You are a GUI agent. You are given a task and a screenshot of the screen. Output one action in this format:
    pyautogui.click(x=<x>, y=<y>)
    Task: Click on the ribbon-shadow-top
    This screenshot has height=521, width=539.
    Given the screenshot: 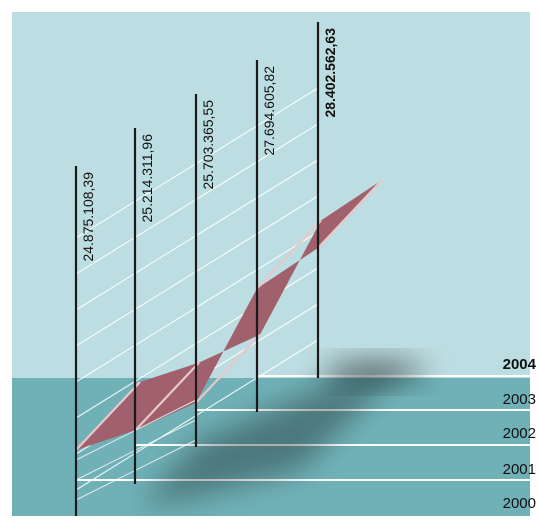 What is the action you would take?
    pyautogui.click(x=375, y=372)
    